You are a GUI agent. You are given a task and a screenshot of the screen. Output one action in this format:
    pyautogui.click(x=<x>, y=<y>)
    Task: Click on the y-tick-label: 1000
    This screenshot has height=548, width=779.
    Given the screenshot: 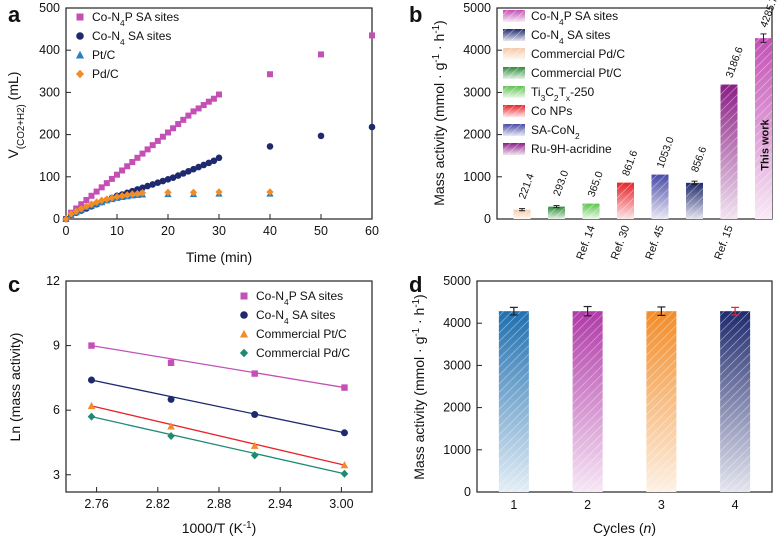 What is the action you would take?
    pyautogui.click(x=477, y=177)
    